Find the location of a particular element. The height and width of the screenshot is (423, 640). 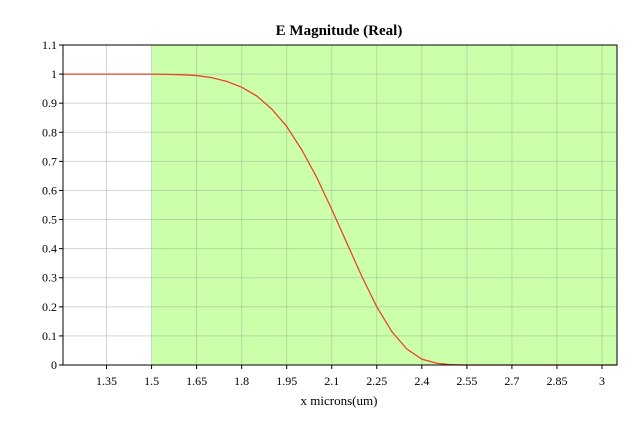

x-tick-label: 1.65 is located at coordinates (196, 381).